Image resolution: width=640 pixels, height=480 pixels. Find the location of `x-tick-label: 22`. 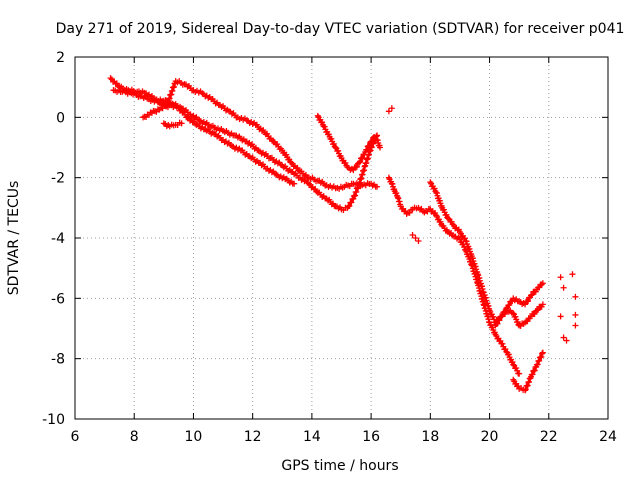

x-tick-label: 22 is located at coordinates (549, 437).